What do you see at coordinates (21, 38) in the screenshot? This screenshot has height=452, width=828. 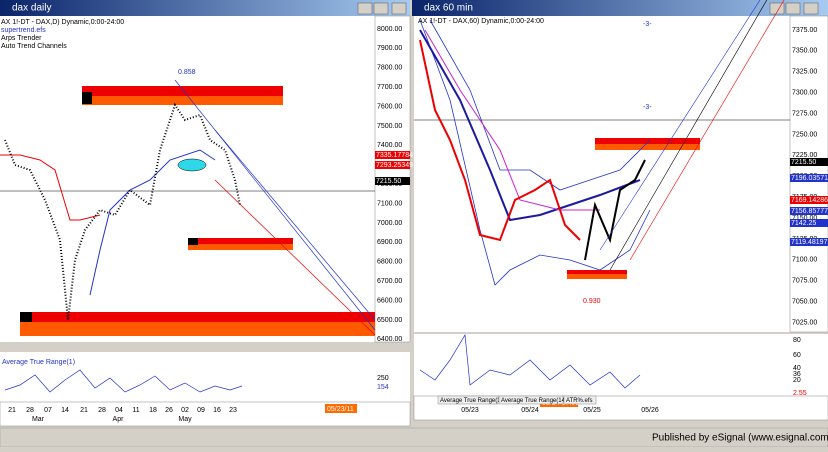 I see `chart-header: Arps Trender` at bounding box center [21, 38].